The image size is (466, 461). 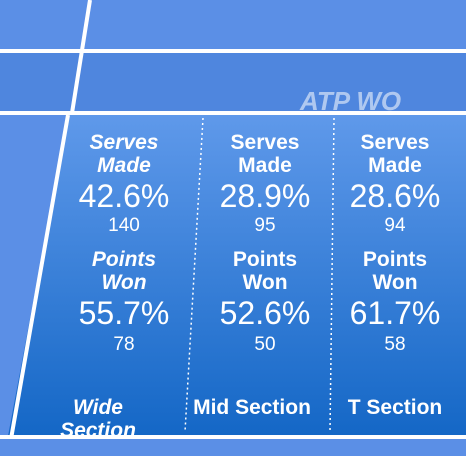 I want to click on serves-pct: 28.6%, so click(x=395, y=196).